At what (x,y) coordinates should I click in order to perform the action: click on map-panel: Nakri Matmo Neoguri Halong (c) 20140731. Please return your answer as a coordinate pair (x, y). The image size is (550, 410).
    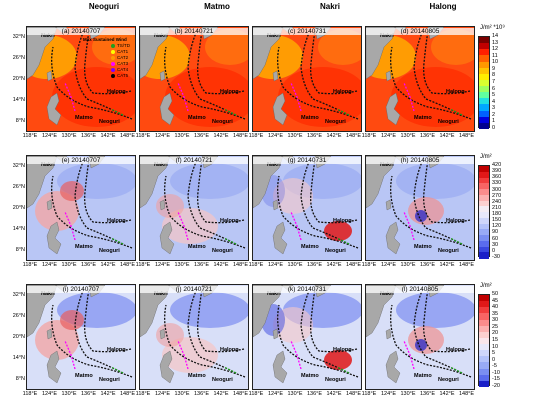
    Looking at the image, I should click on (307, 79).